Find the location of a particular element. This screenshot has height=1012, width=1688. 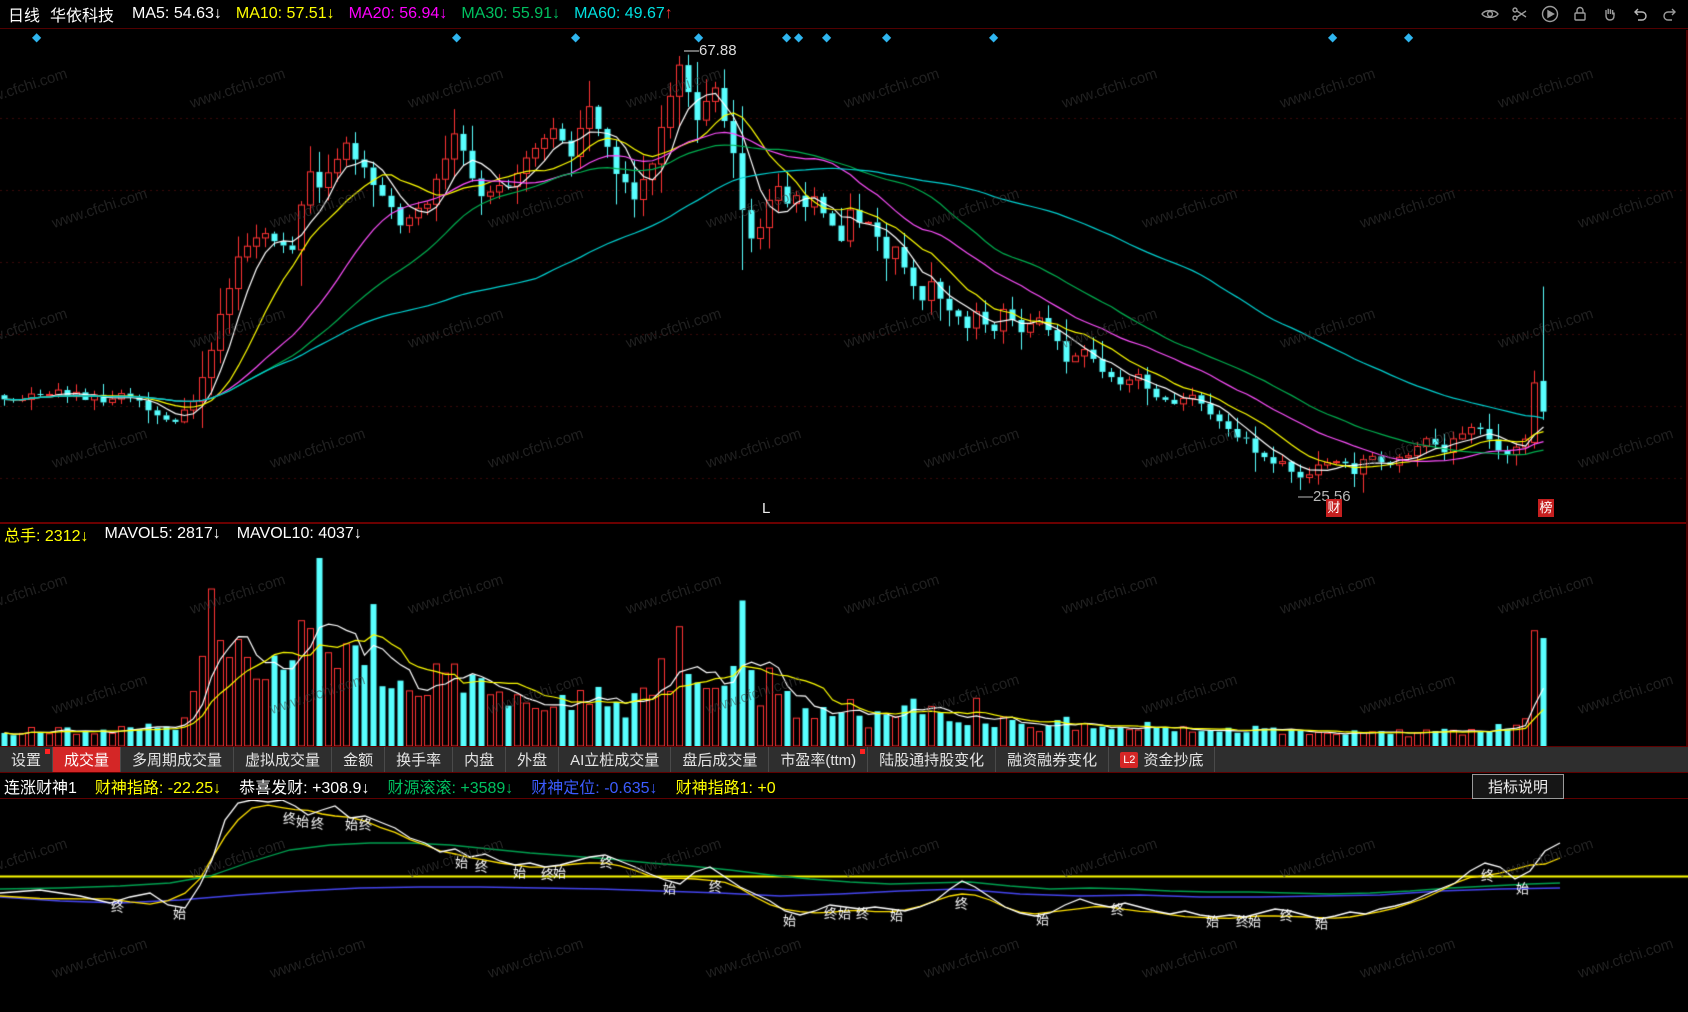

tab-label: 金额 is located at coordinates (358, 760).